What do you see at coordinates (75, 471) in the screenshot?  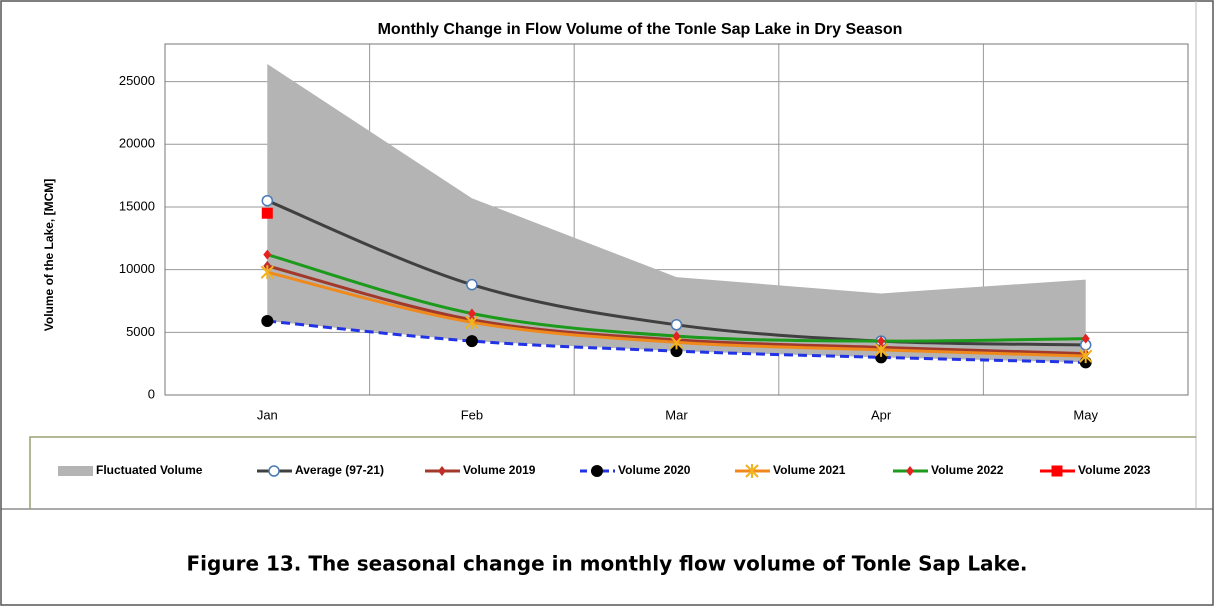 I see `legend-swatch` at bounding box center [75, 471].